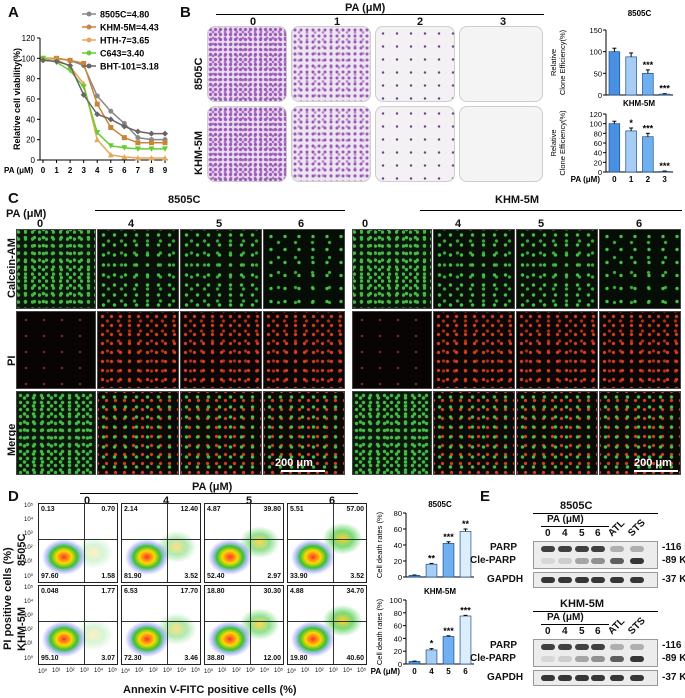 The width and height of the screenshot is (685, 698). What do you see at coordinates (398, 513) in the screenshot?
I see `y-tick-label: 80` at bounding box center [398, 513].